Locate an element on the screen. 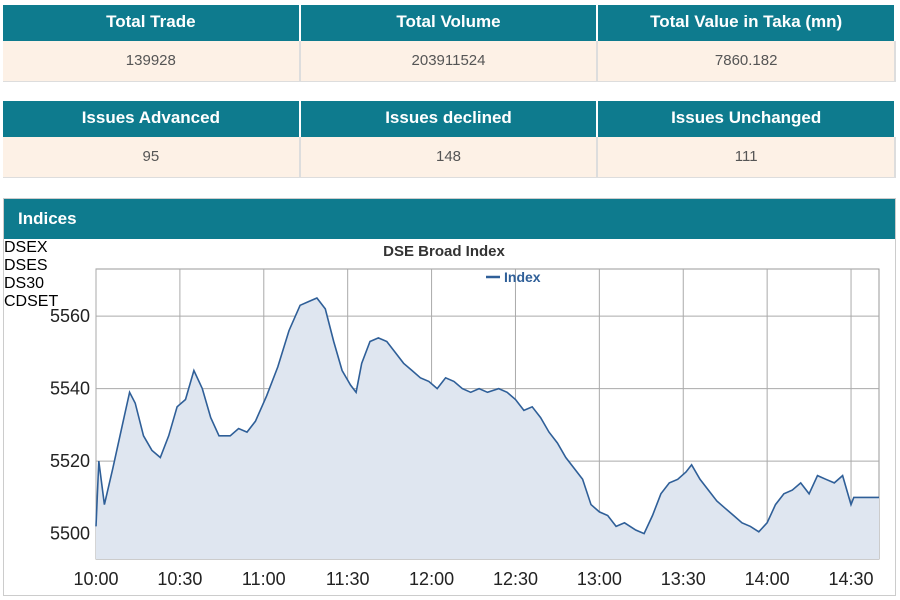  x-tick-label: 13:30 is located at coordinates (683, 579).